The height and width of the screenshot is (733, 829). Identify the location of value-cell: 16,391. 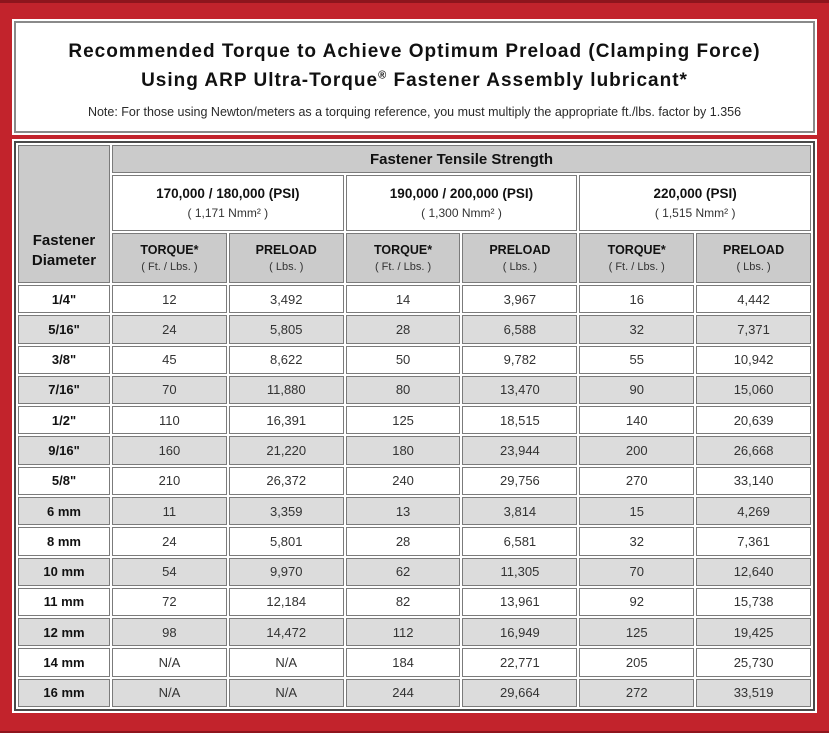
(286, 420).